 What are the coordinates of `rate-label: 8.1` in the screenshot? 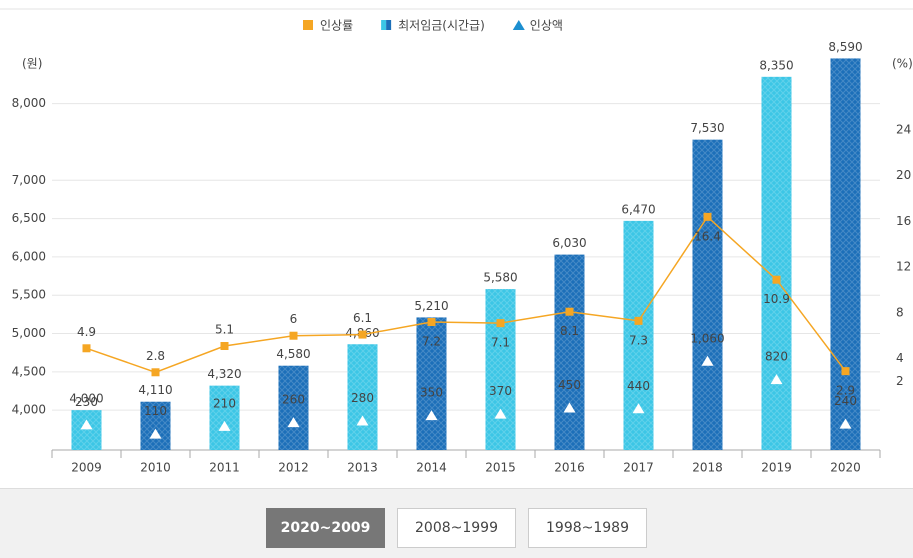 It's located at (569, 331).